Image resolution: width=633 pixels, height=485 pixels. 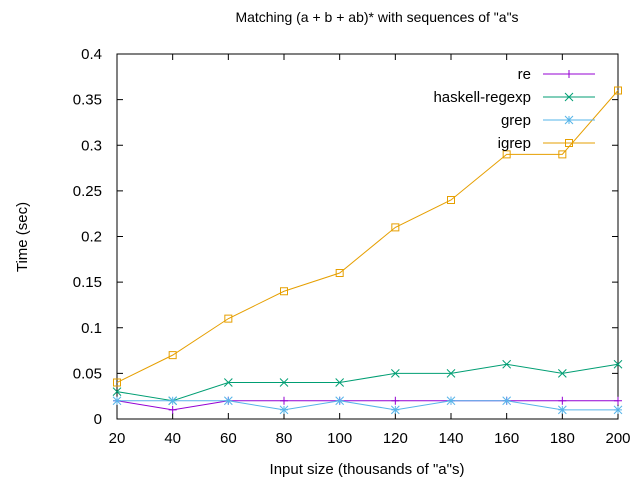 I want to click on y-tick-label: 0.05, so click(x=87, y=373).